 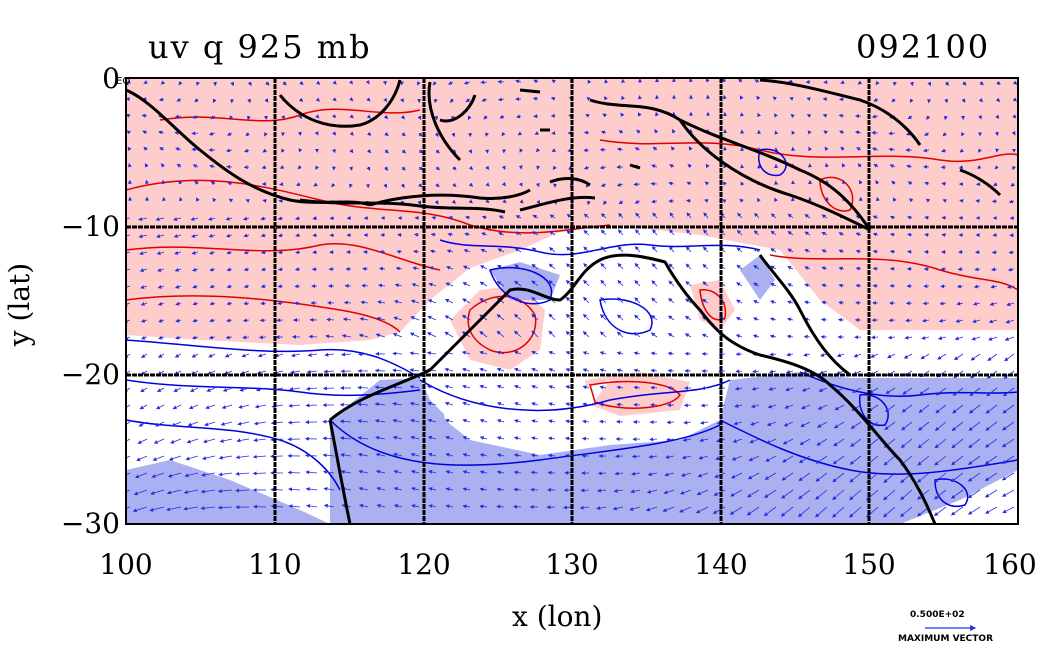 What do you see at coordinates (557, 616) in the screenshot?
I see `x-axis-label: x (lon)` at bounding box center [557, 616].